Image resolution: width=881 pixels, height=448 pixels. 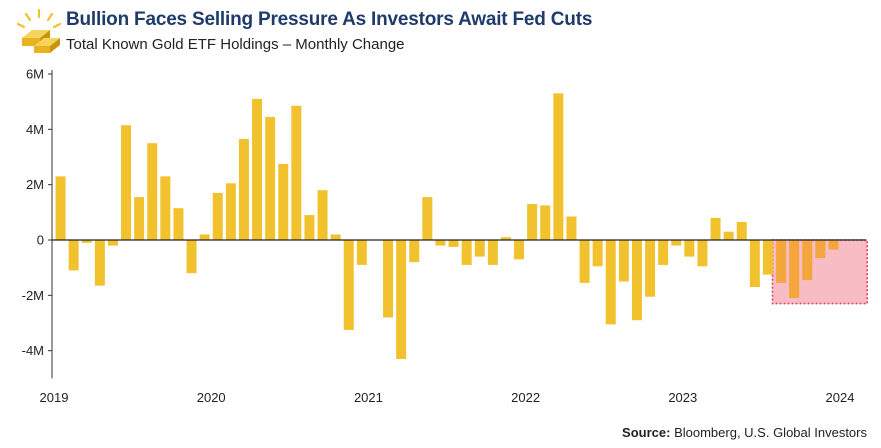 I want to click on y-tick-label: 0, so click(x=40, y=240).